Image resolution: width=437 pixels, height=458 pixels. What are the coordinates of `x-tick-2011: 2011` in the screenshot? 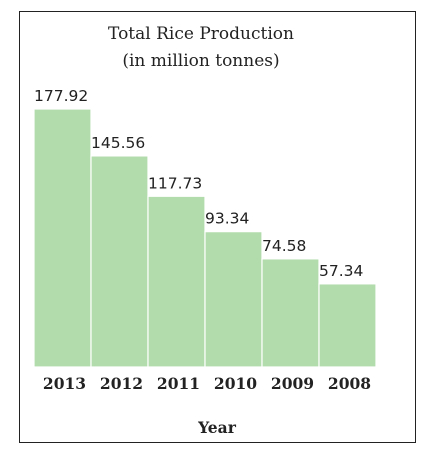 It's located at (178, 383).